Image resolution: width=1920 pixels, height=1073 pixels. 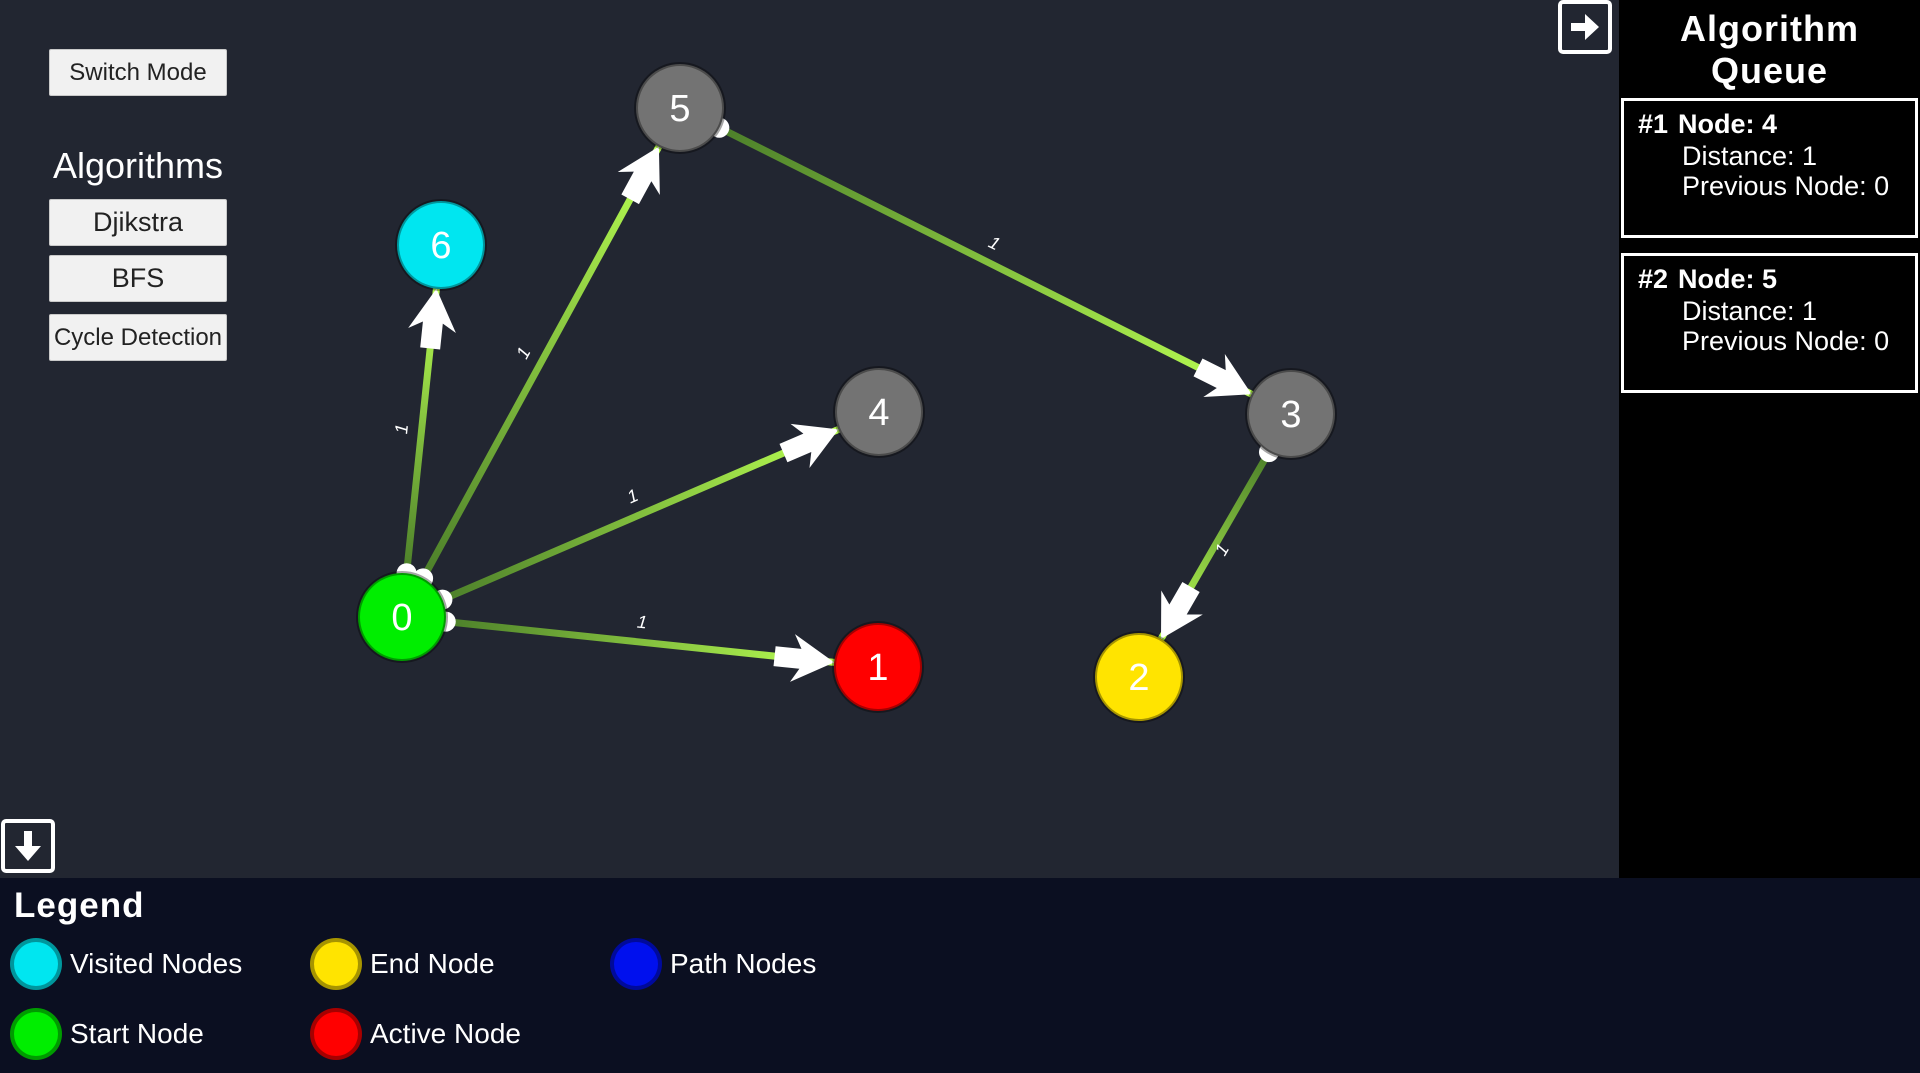 I want to click on toggle-queue-button, so click(x=1585, y=27).